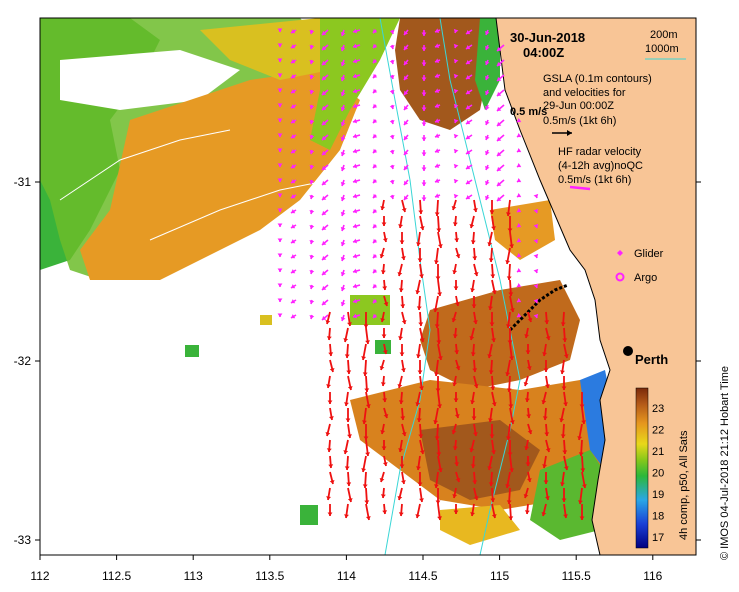 The height and width of the screenshot is (592, 739). Describe the element at coordinates (499, 576) in the screenshot. I see `x-tick-label: 115` at that location.